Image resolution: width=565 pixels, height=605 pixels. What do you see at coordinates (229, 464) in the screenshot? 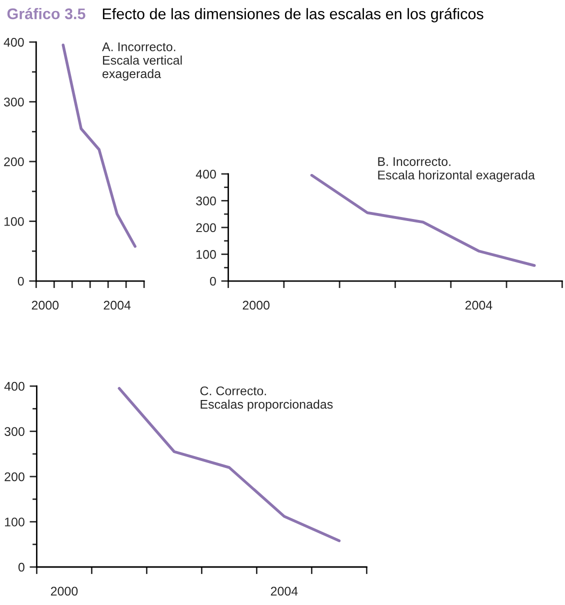
I see `line-series` at bounding box center [229, 464].